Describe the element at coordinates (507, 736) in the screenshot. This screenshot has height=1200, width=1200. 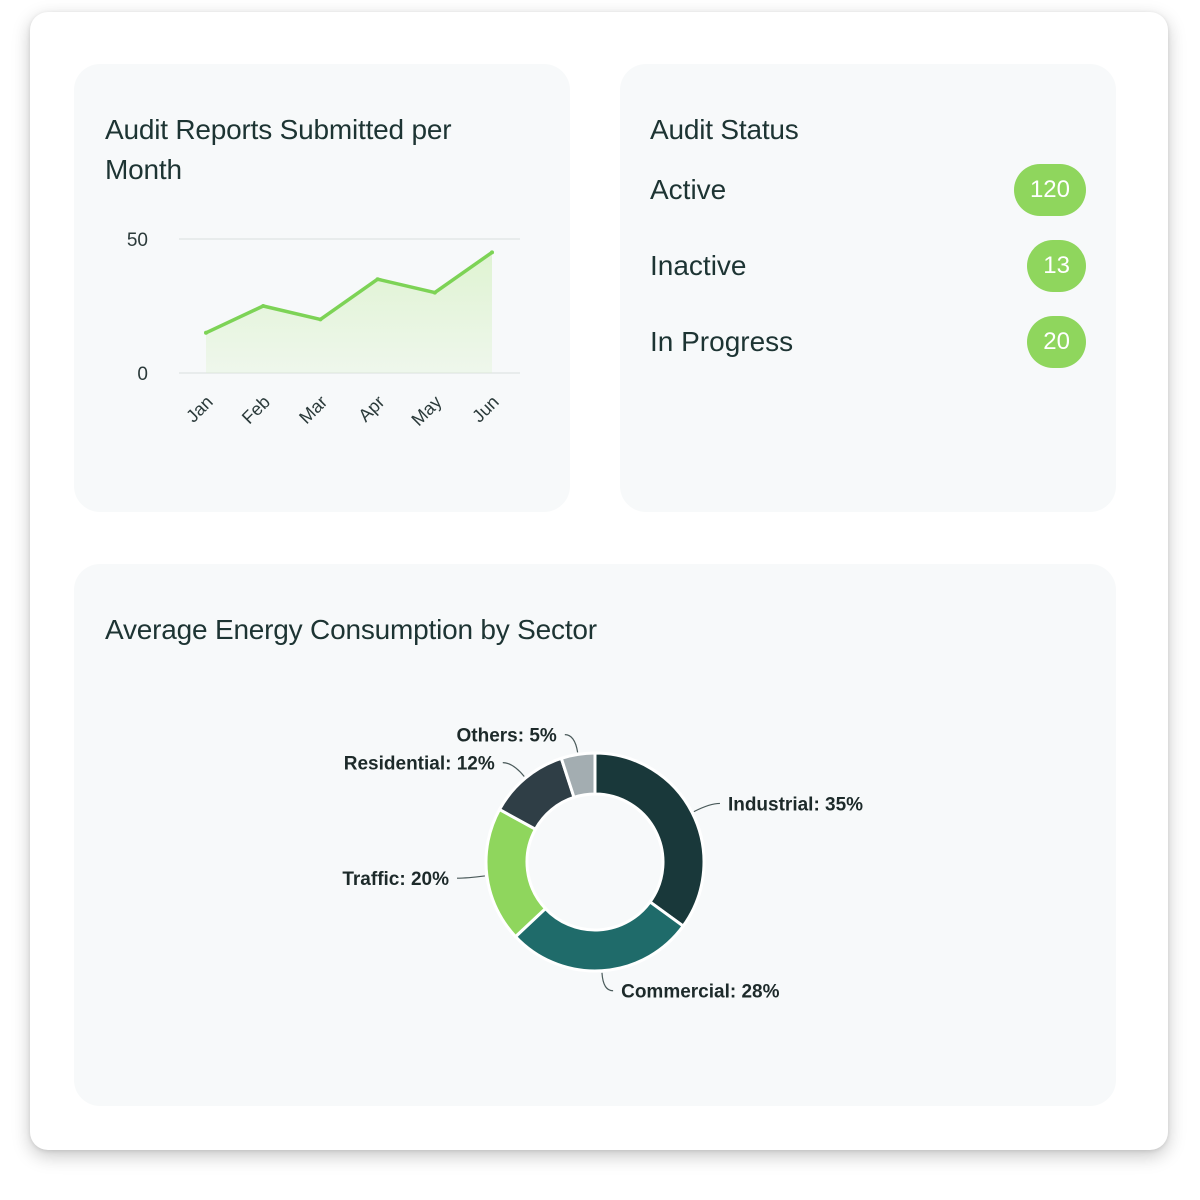
I see `slice-label-others: Others: 5%` at that location.